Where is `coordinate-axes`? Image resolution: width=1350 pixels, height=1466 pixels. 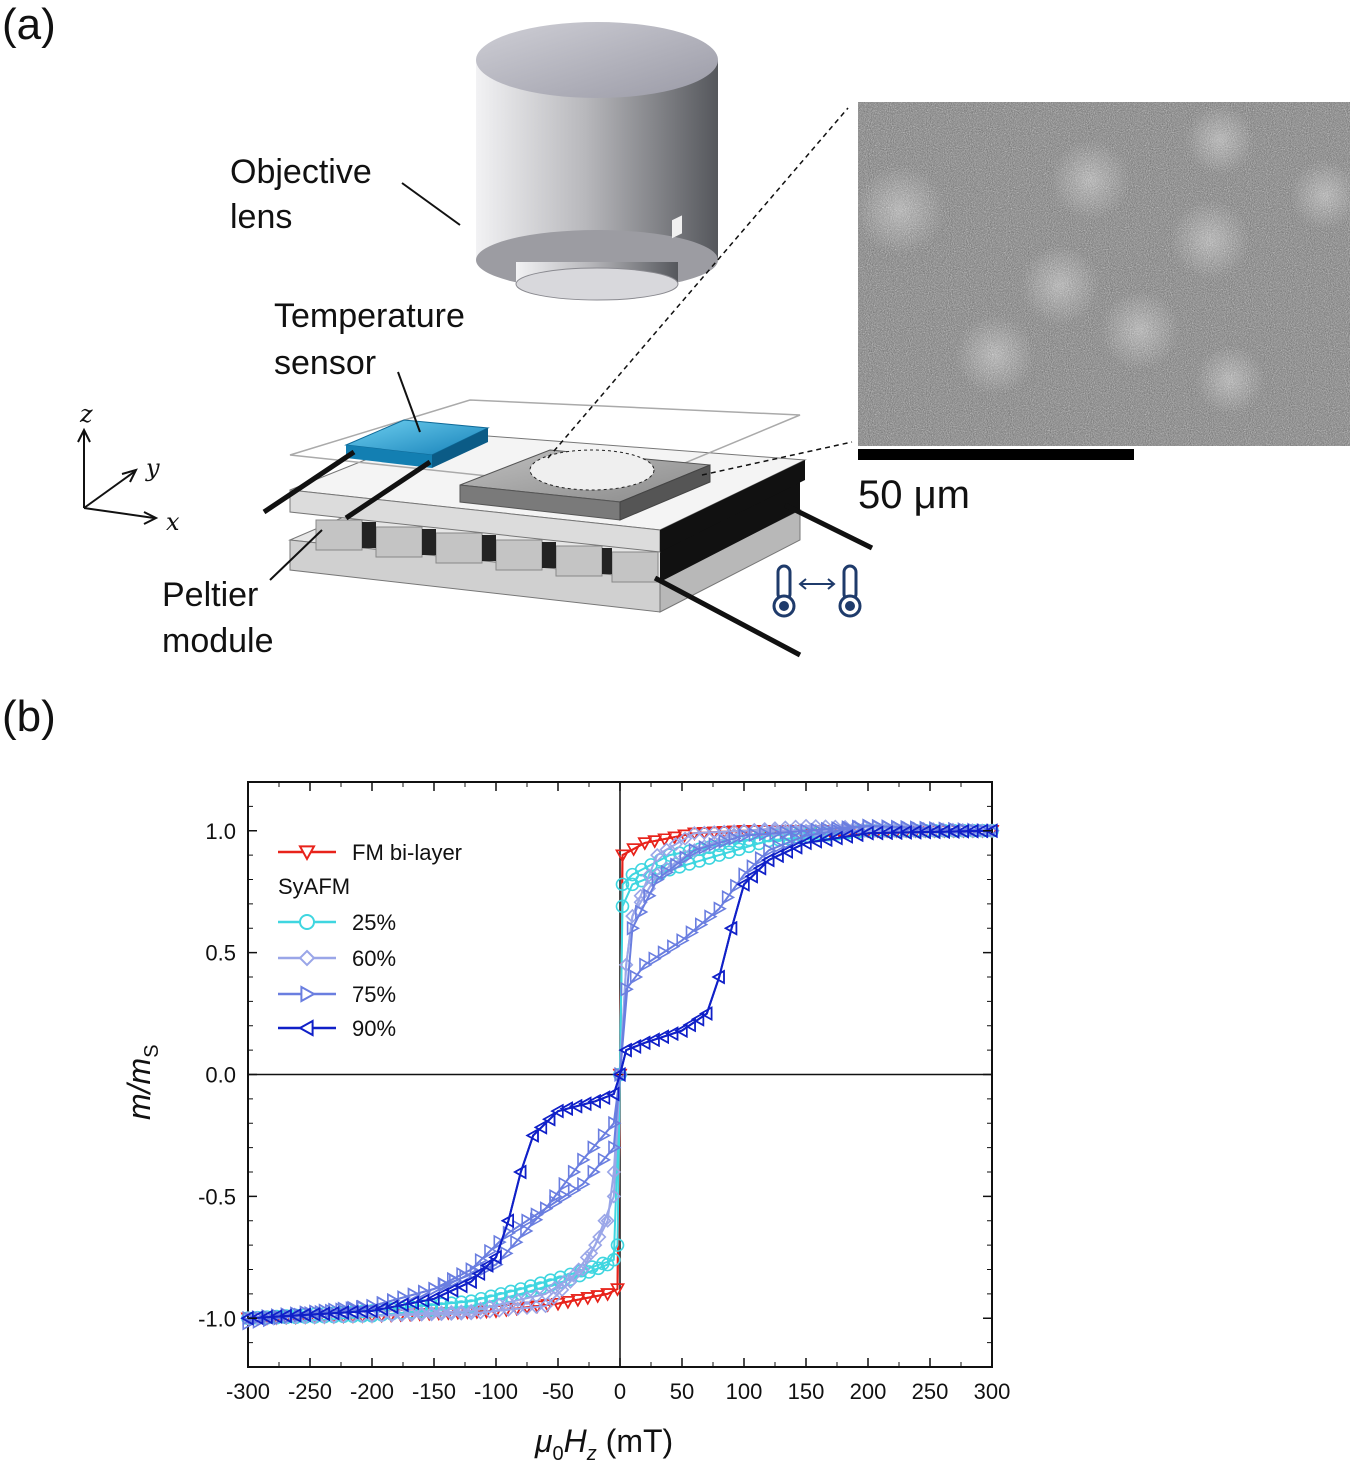 coordinate-axes is located at coordinates (118, 476).